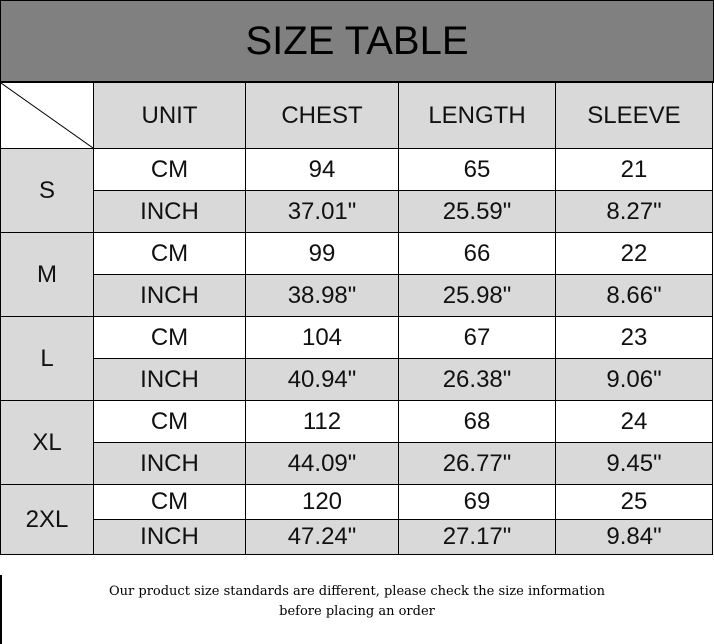 This screenshot has height=644, width=714. Describe the element at coordinates (634, 537) in the screenshot. I see `cell-sleeve: 9.84"` at that location.